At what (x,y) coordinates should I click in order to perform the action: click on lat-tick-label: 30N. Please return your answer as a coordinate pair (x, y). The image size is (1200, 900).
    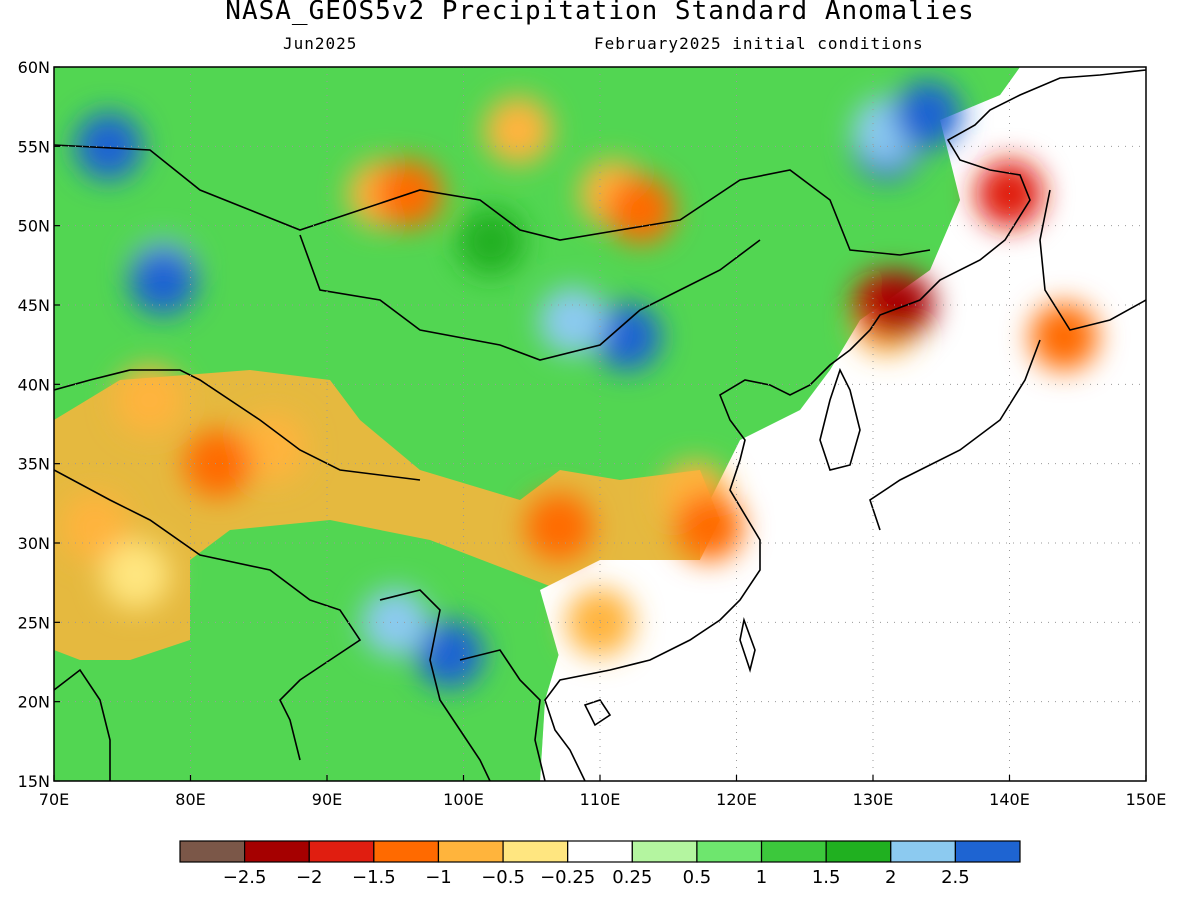
    Looking at the image, I should click on (34, 543).